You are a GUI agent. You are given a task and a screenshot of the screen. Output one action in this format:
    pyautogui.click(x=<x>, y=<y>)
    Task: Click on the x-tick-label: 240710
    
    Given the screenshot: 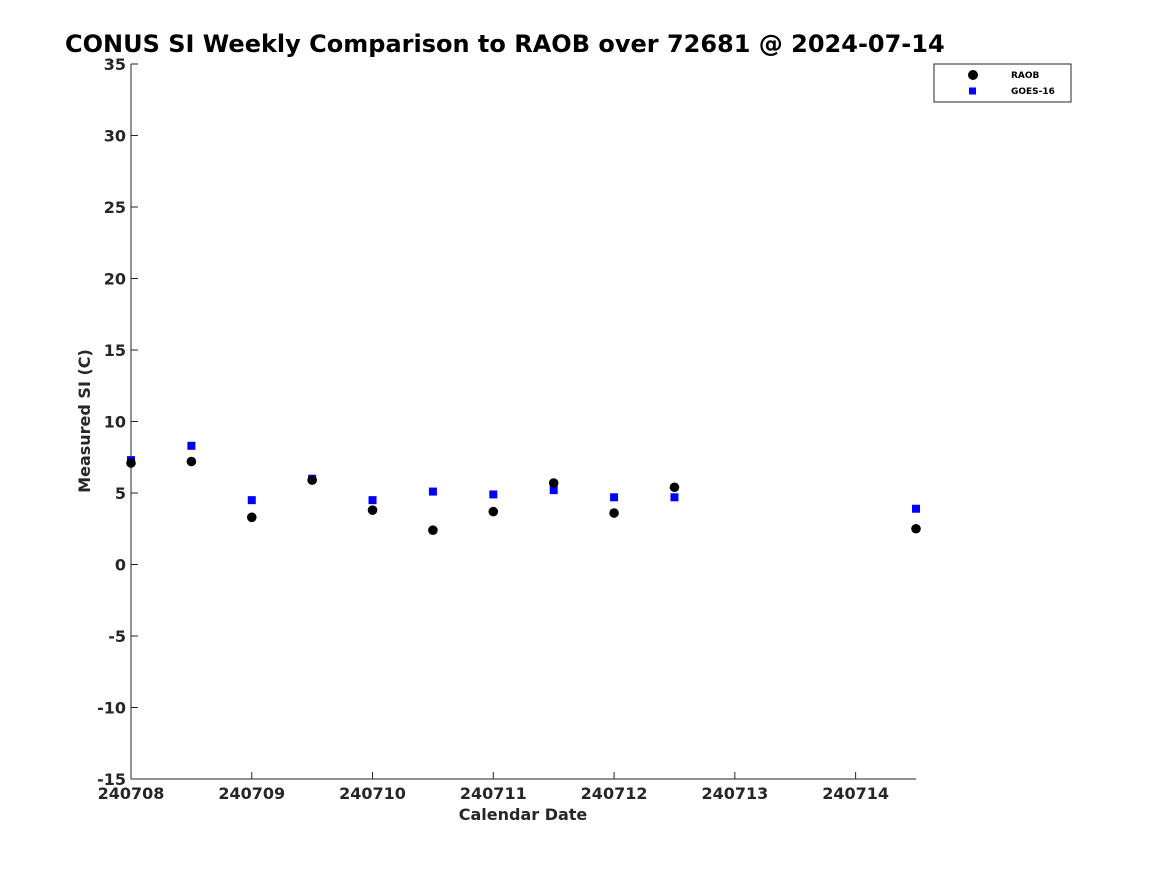 What is the action you would take?
    pyautogui.click(x=372, y=793)
    